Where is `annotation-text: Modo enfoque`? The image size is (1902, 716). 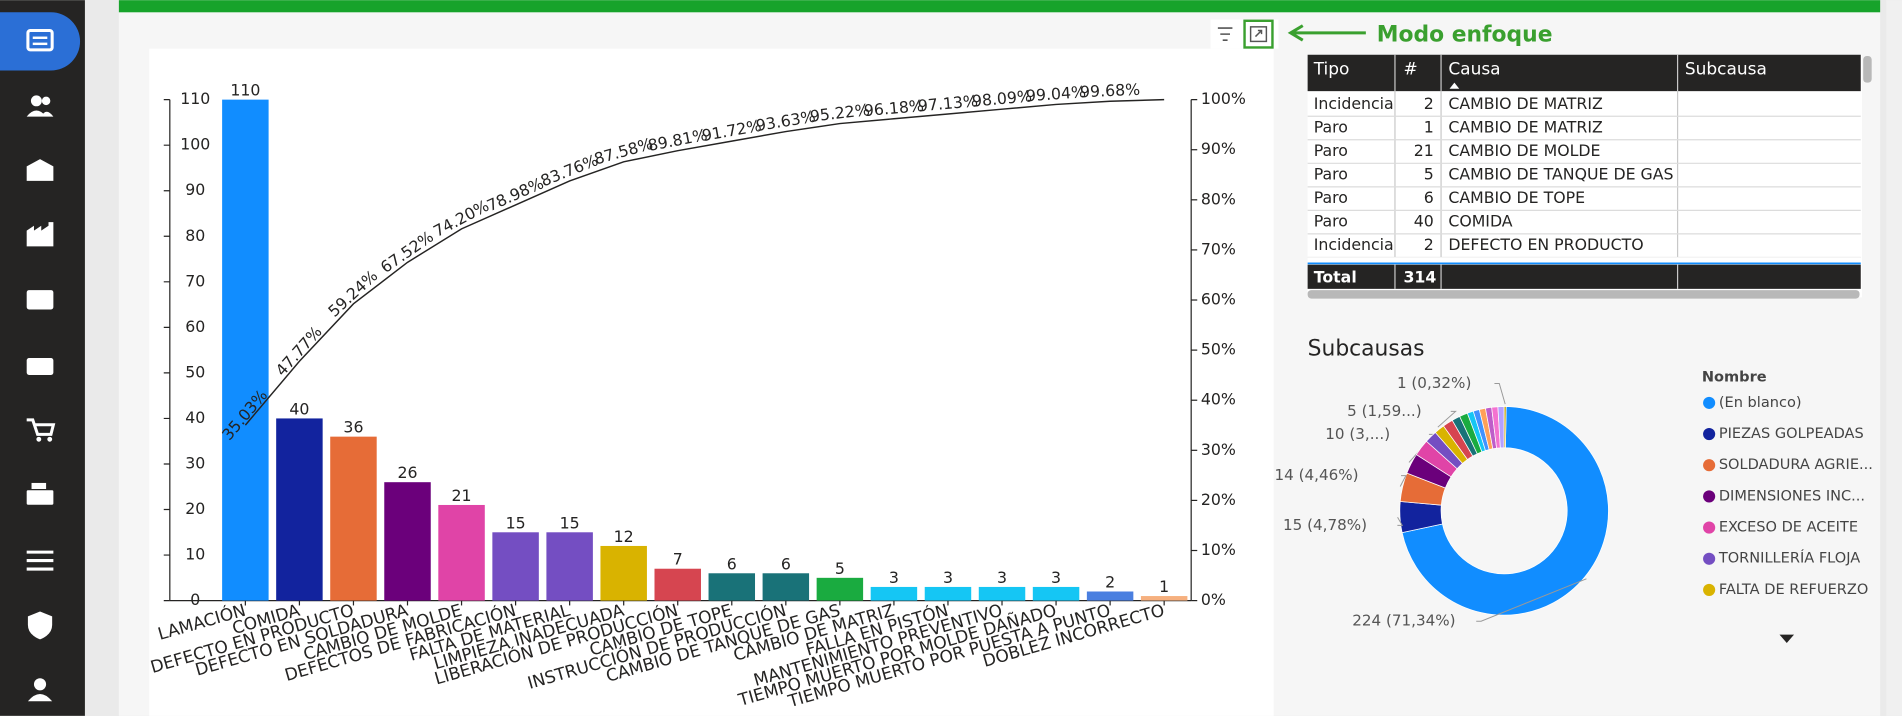 annotation-text: Modo enfoque is located at coordinates (1465, 34).